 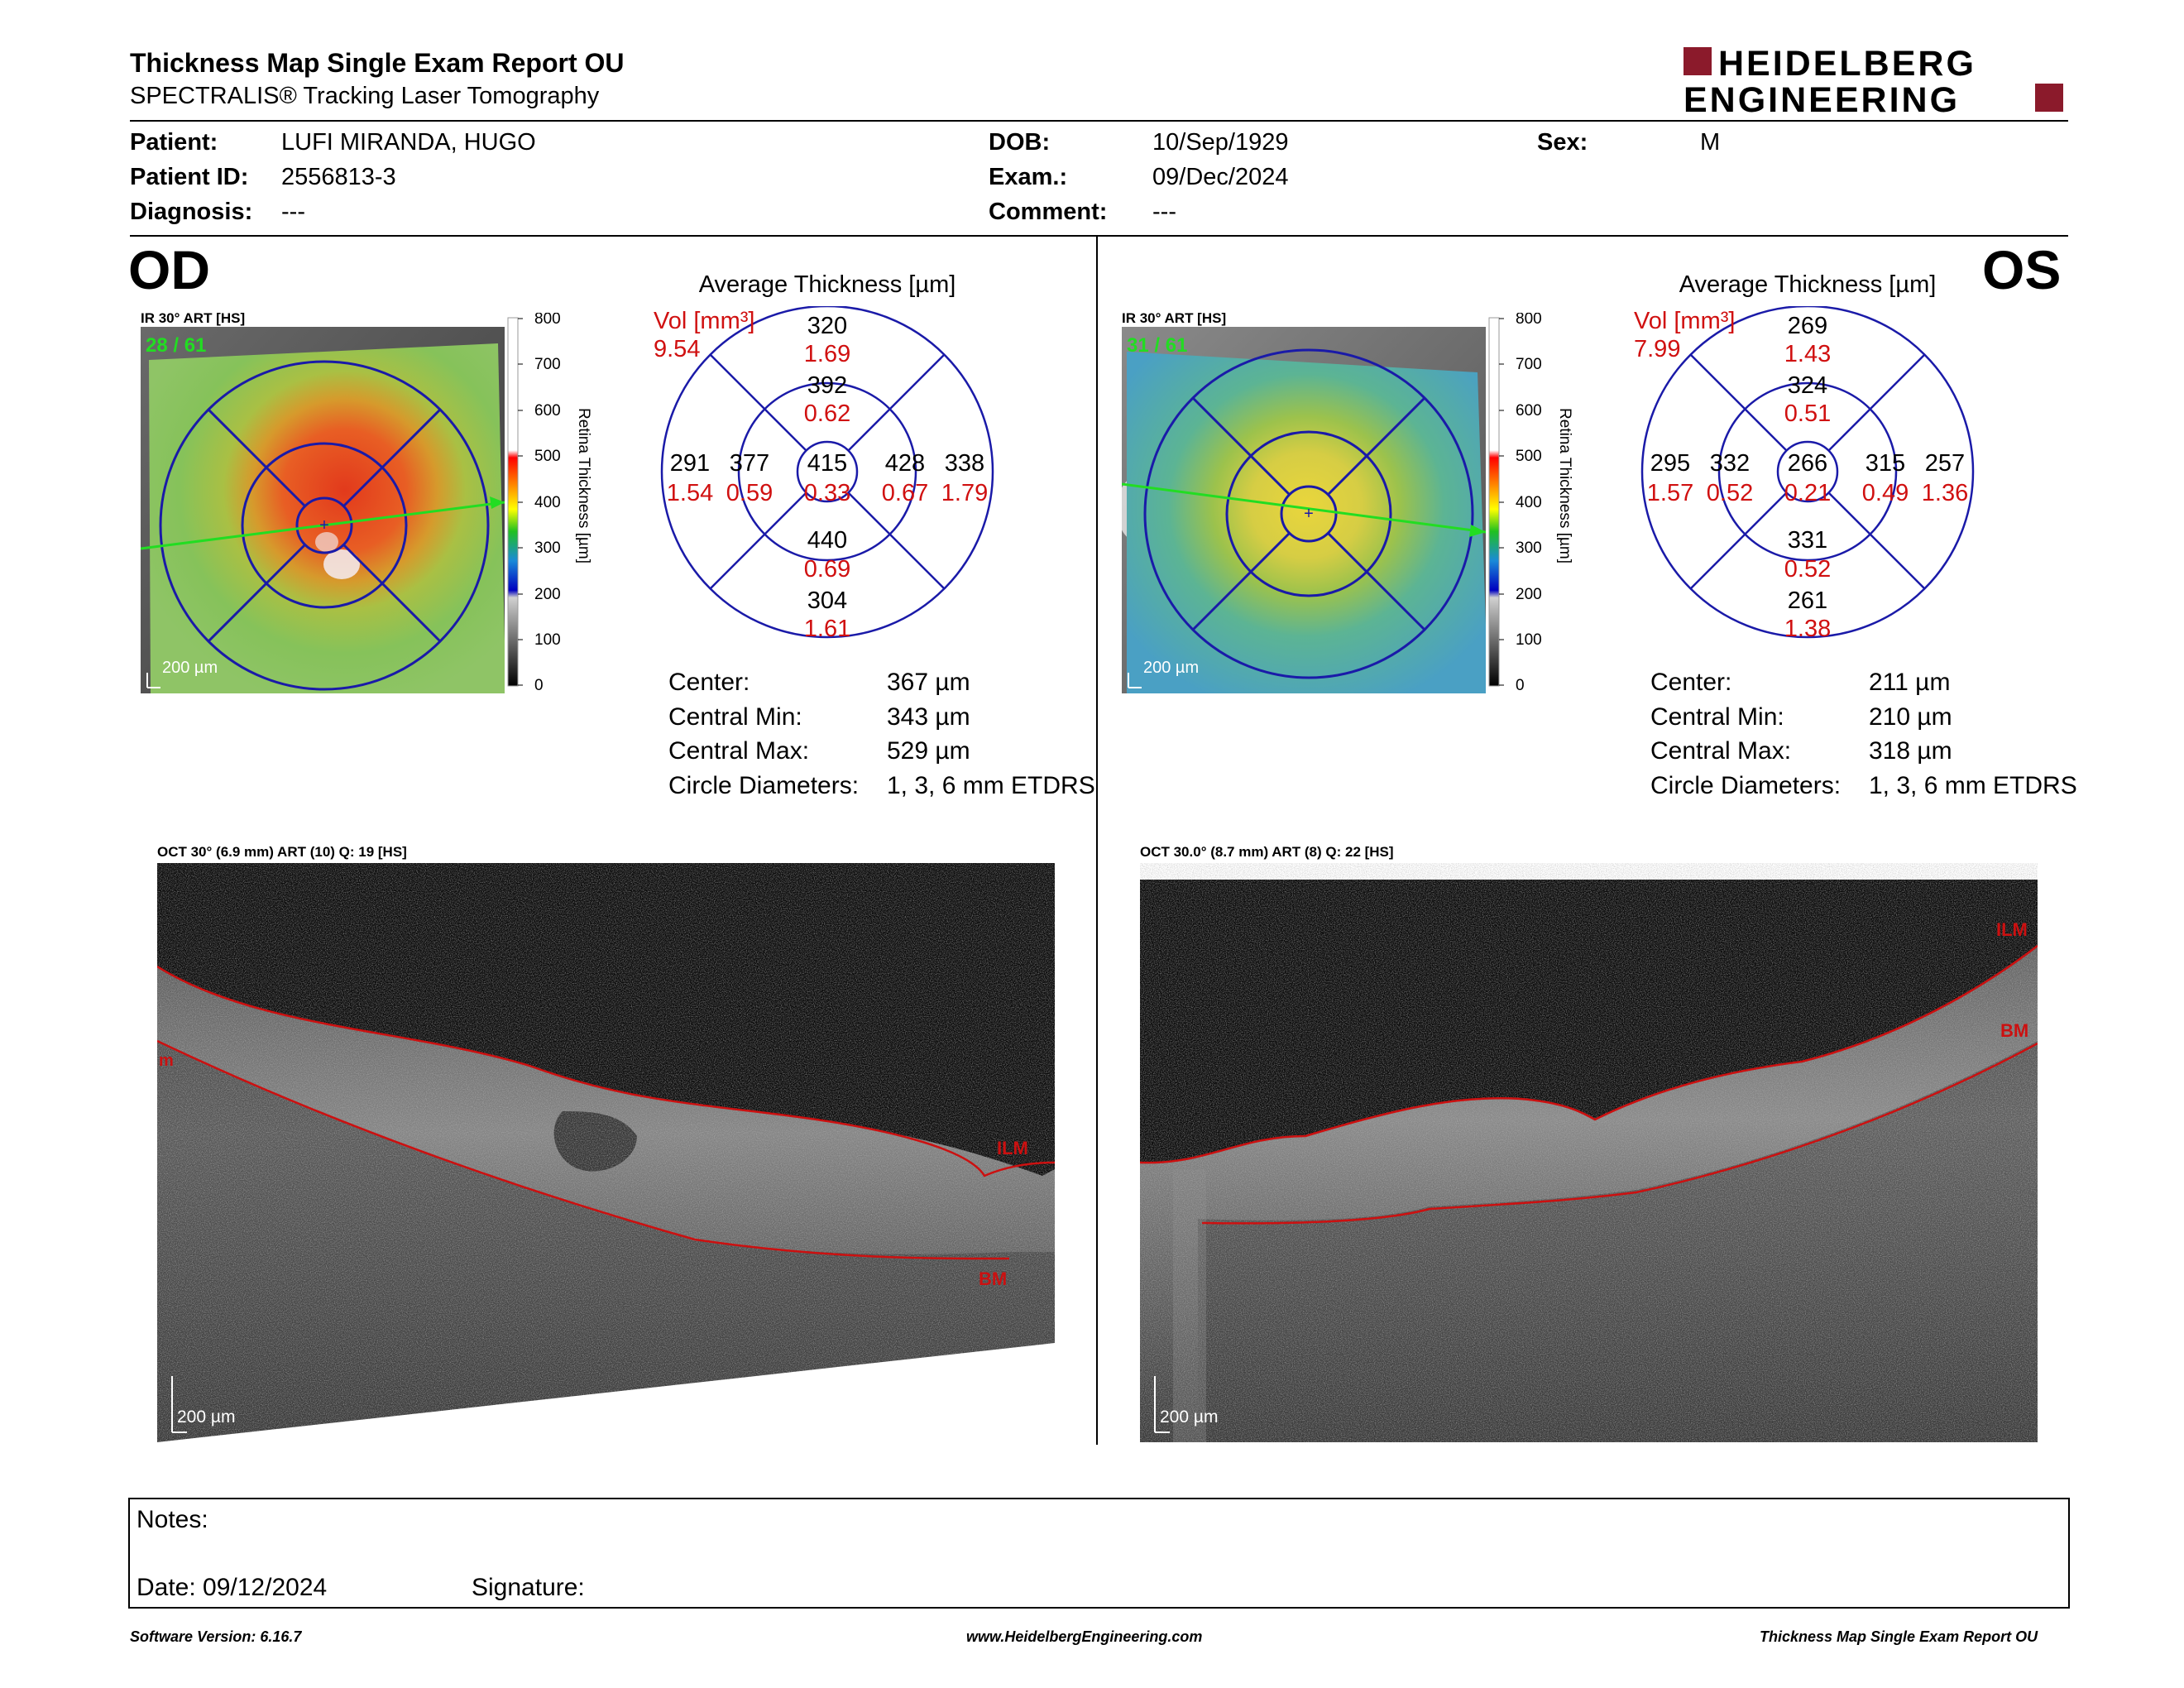 What do you see at coordinates (827, 413) in the screenshot?
I see `od-inner-sup-v: 0.62` at bounding box center [827, 413].